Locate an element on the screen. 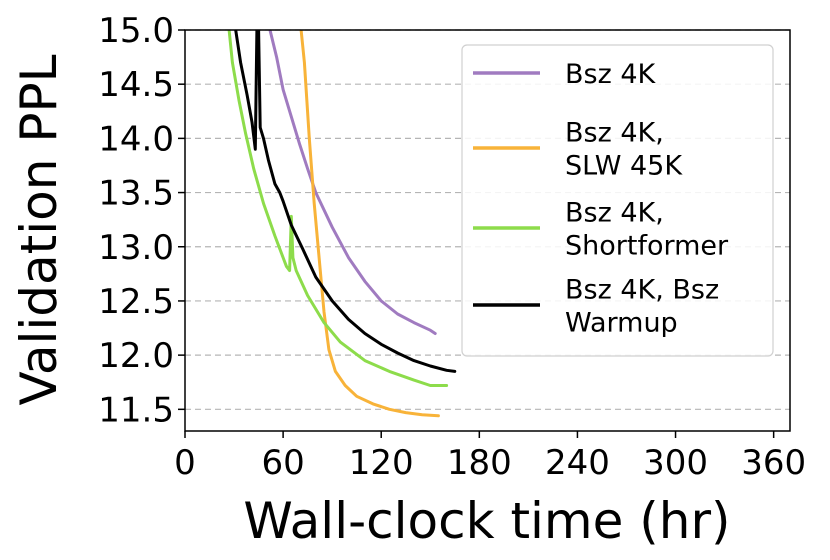 This screenshot has width=830, height=560. x-tick-label: 240 is located at coordinates (577, 463).